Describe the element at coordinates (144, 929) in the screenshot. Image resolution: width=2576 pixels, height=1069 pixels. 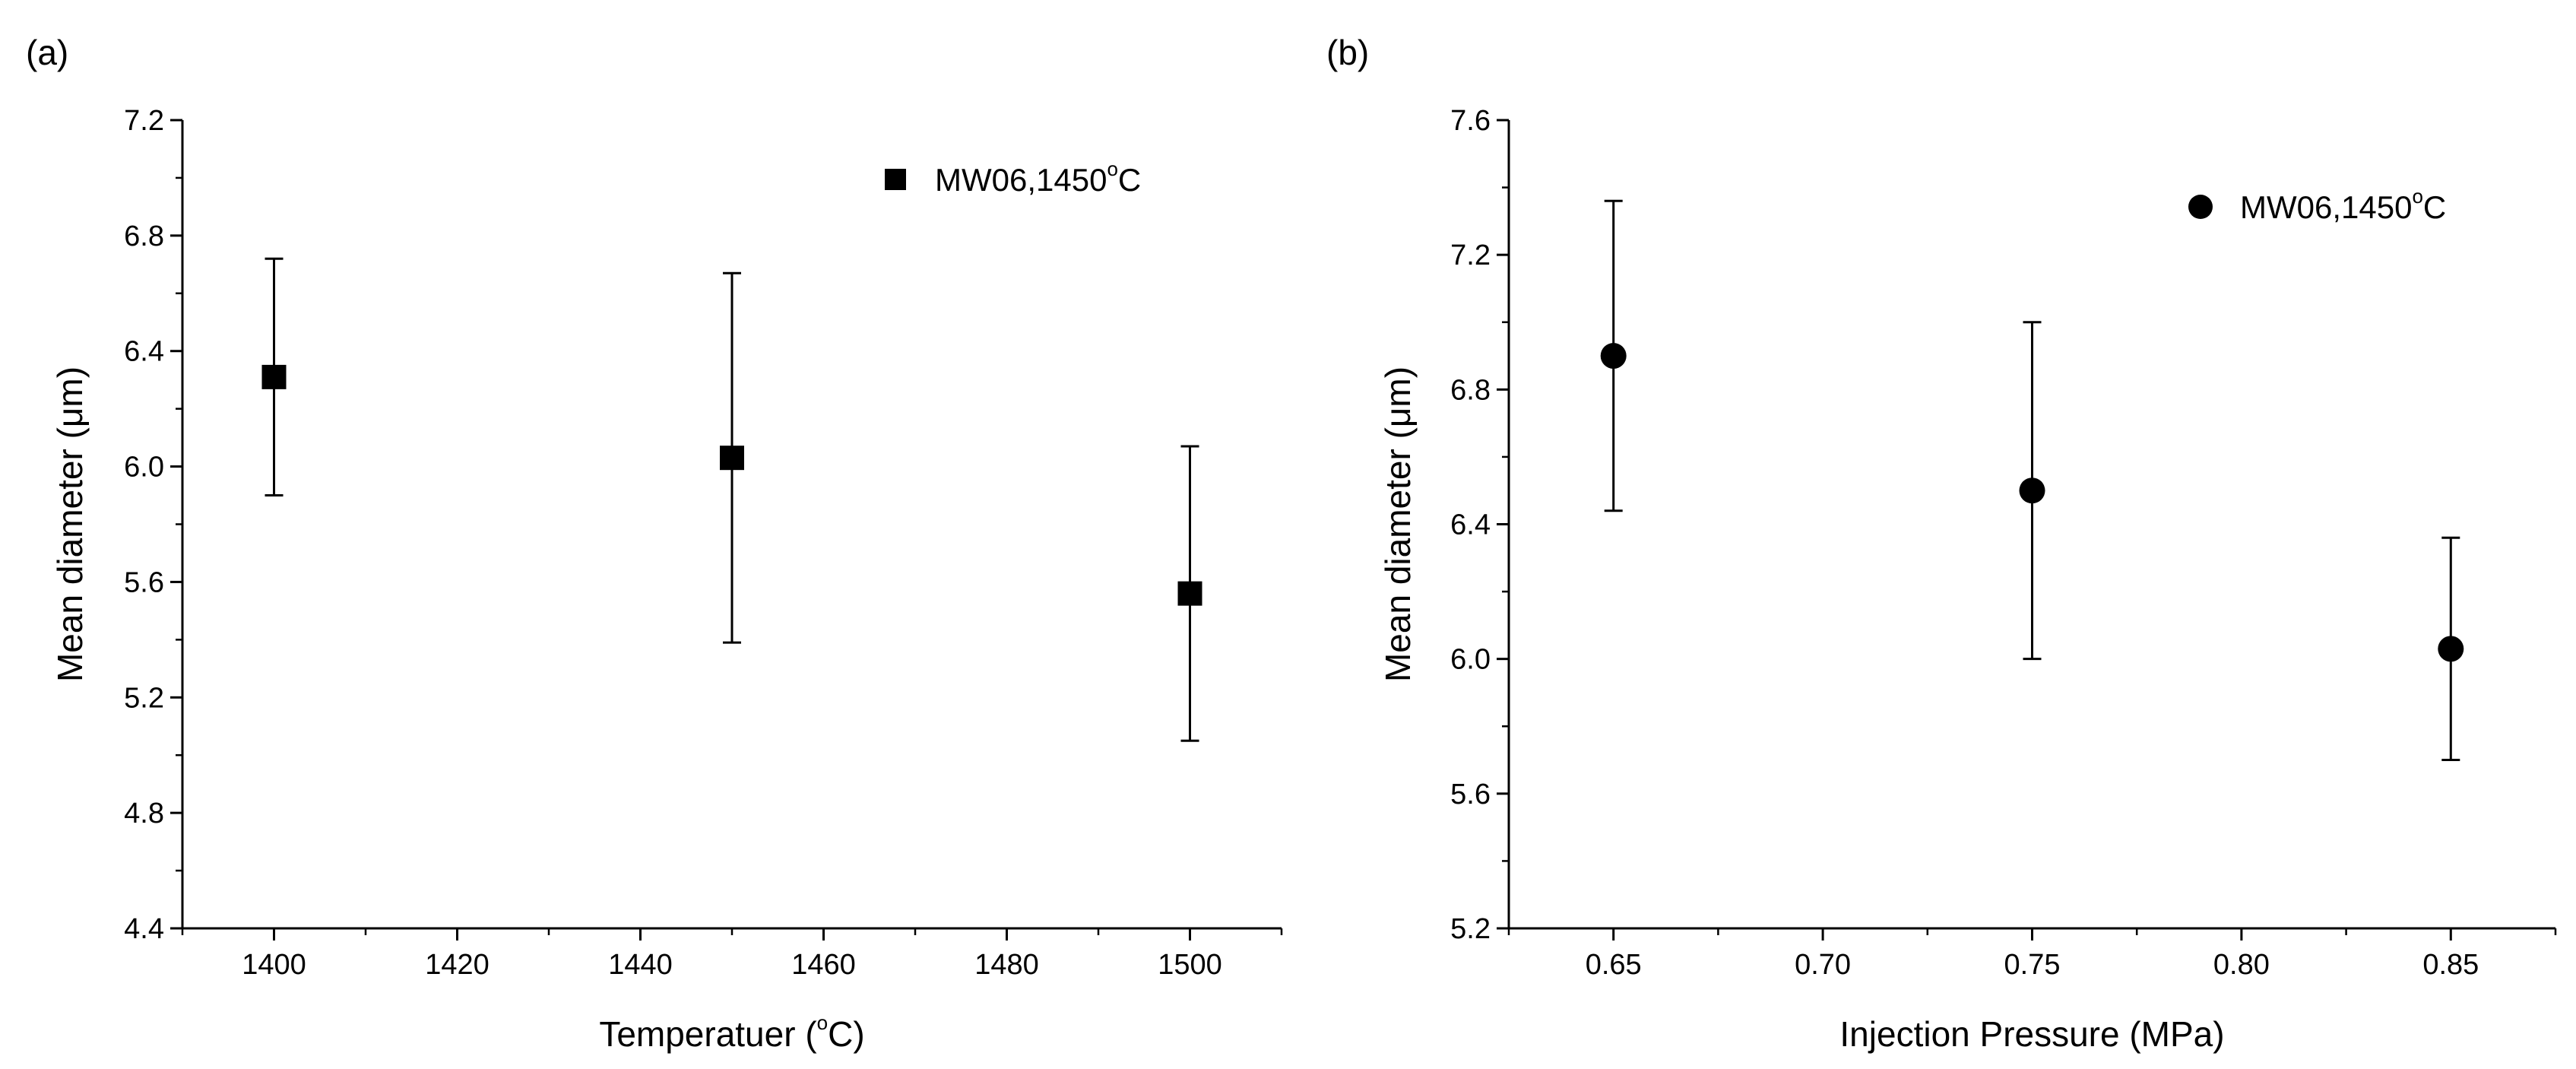
I see `y-tick-label: 4.4` at that location.